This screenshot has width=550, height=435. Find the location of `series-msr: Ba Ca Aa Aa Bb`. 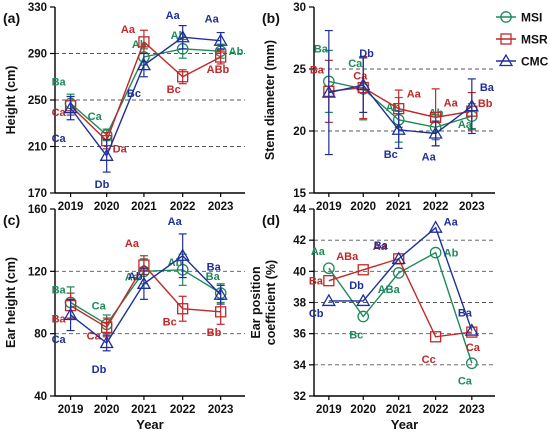

series-msr: Ba Ca Aa Aa Bb is located at coordinates (401, 101).